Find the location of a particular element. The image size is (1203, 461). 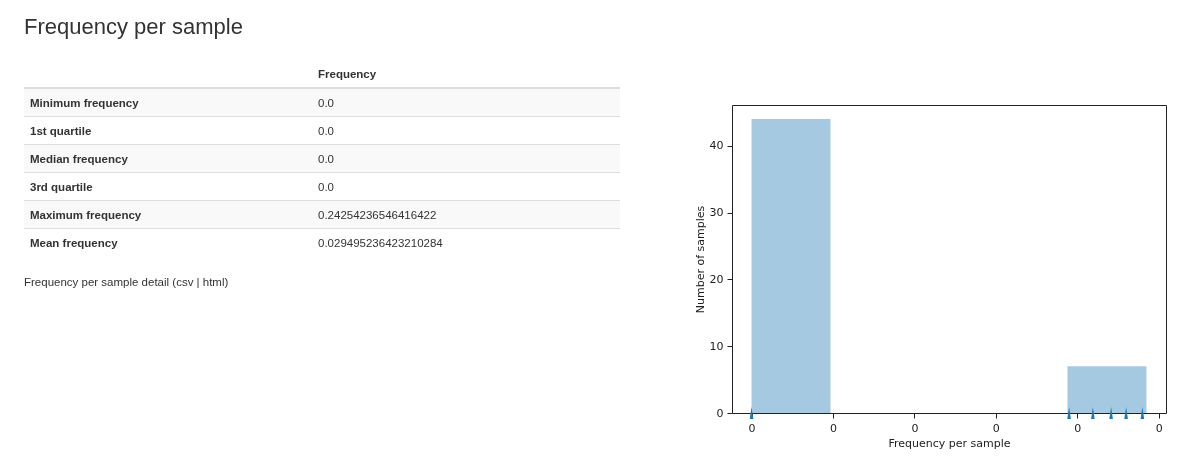

text: Mean frequency is located at coordinates (168, 242).